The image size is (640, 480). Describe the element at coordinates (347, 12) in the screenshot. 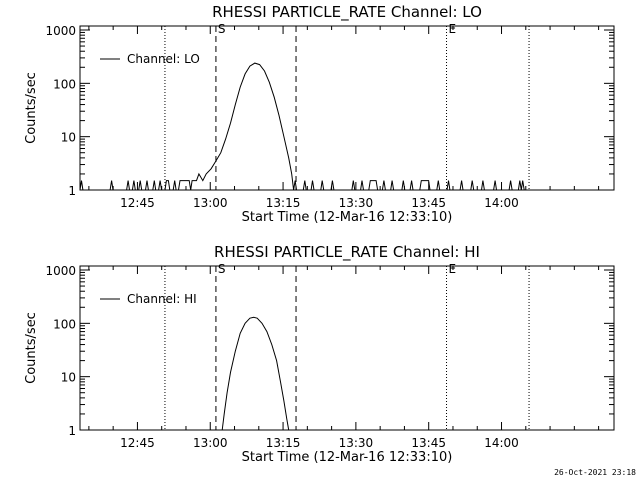

I see `chart-title: RHESSI PARTICLE_RATE Channel: LO` at that location.